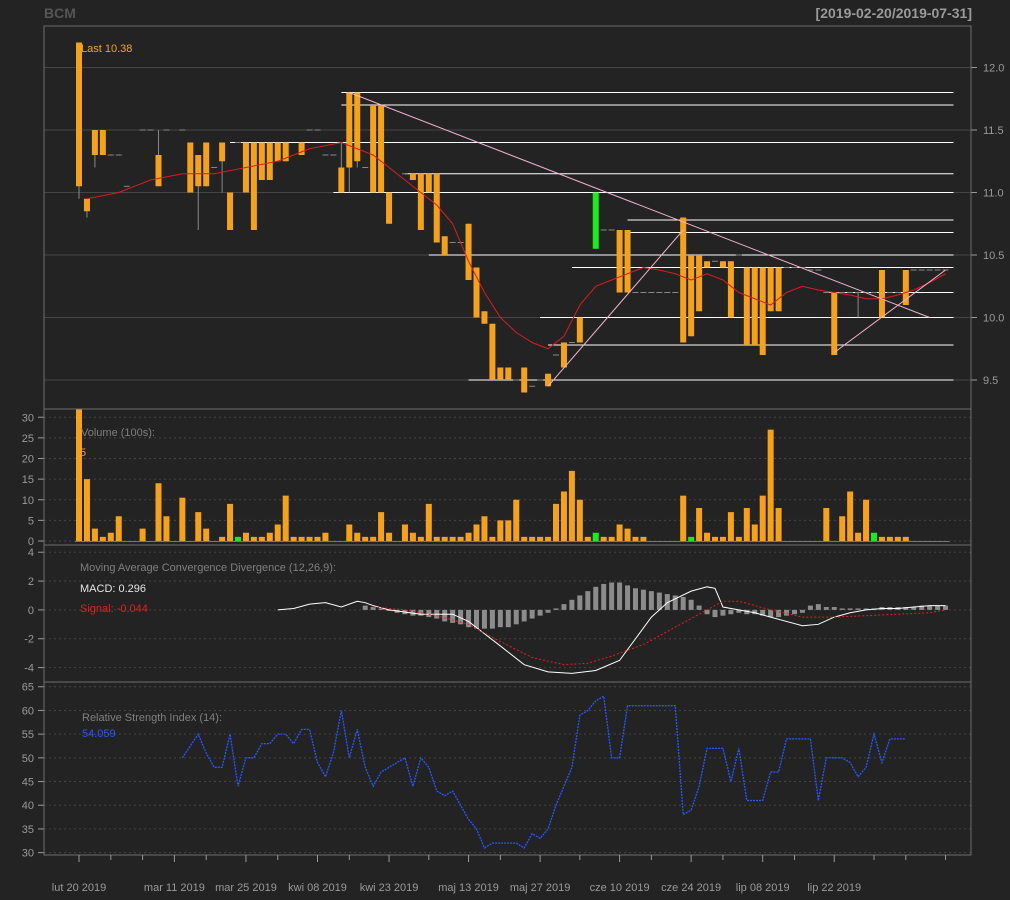  What do you see at coordinates (29, 669) in the screenshot?
I see `macd-tick-label: -4` at bounding box center [29, 669].